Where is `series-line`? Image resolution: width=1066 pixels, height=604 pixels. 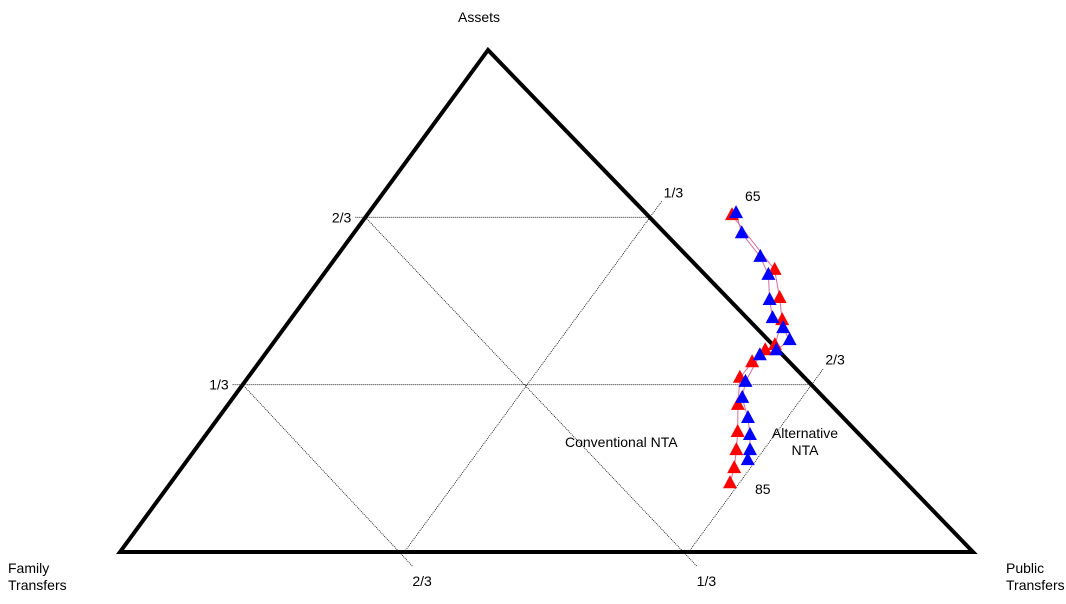 series-line is located at coordinates (763, 337).